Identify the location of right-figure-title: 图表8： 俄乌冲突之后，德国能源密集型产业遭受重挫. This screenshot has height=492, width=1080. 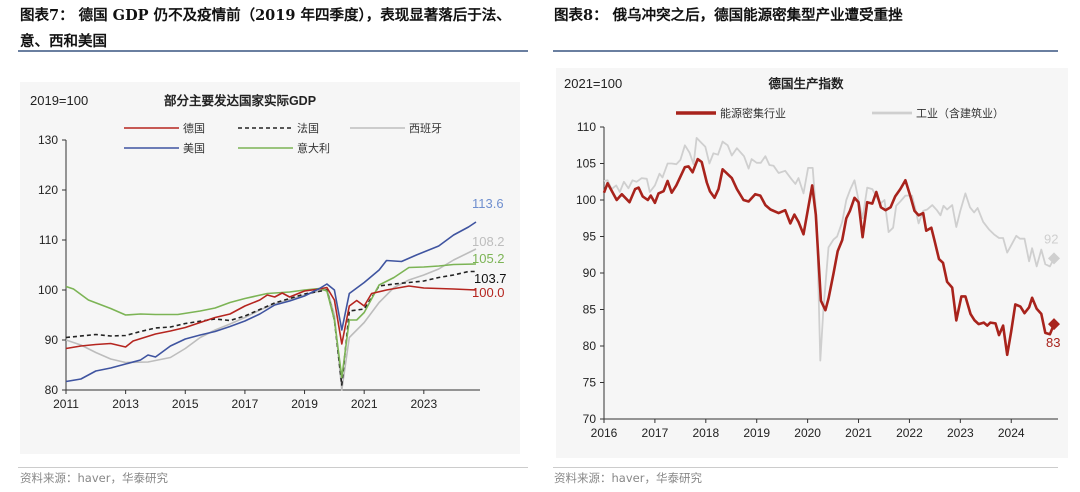
(728, 15).